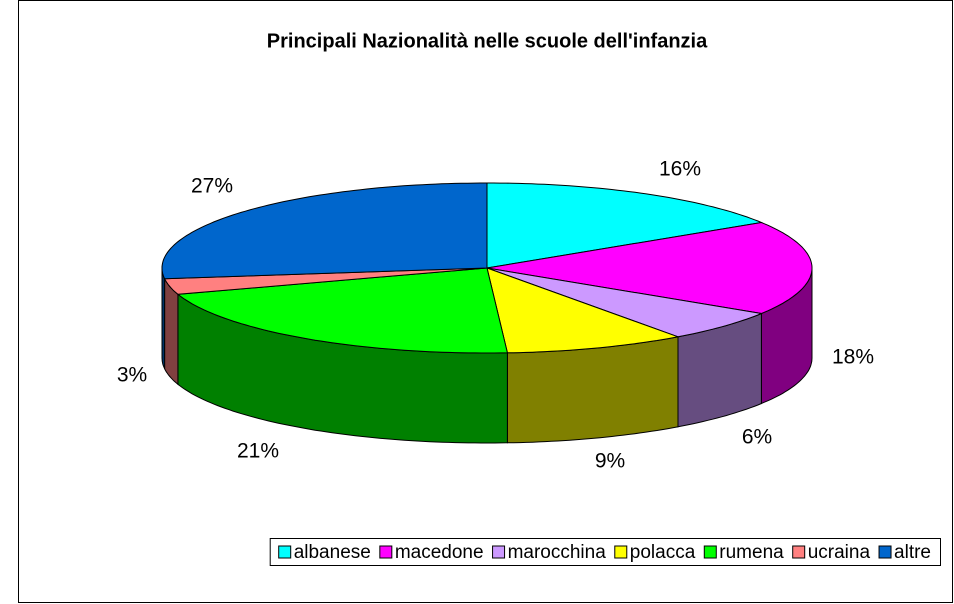 This screenshot has width=954, height=604. What do you see at coordinates (751, 552) in the screenshot?
I see `legend-label: rumena` at bounding box center [751, 552].